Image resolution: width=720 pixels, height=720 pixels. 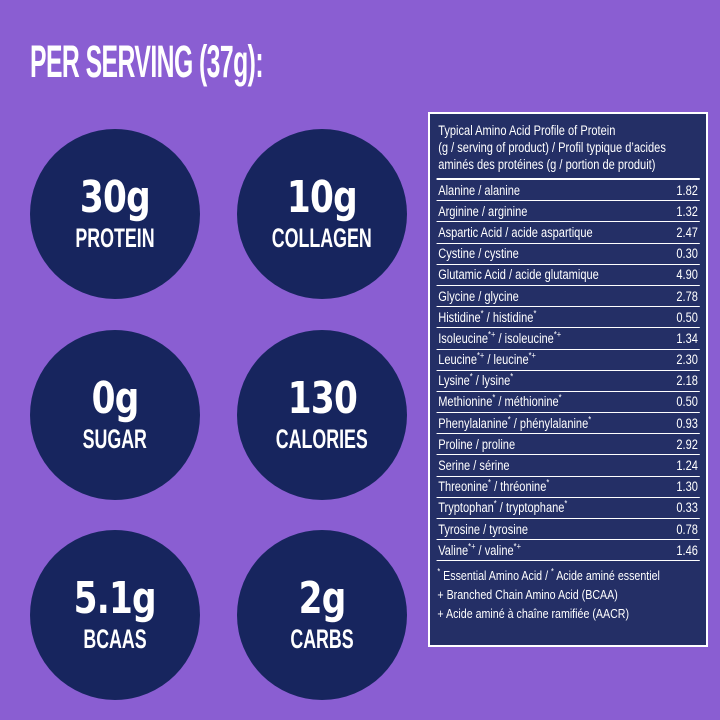 What do you see at coordinates (568, 487) in the screenshot?
I see `amino-acid-row: Threonine* / thréonine* 1.30` at bounding box center [568, 487].